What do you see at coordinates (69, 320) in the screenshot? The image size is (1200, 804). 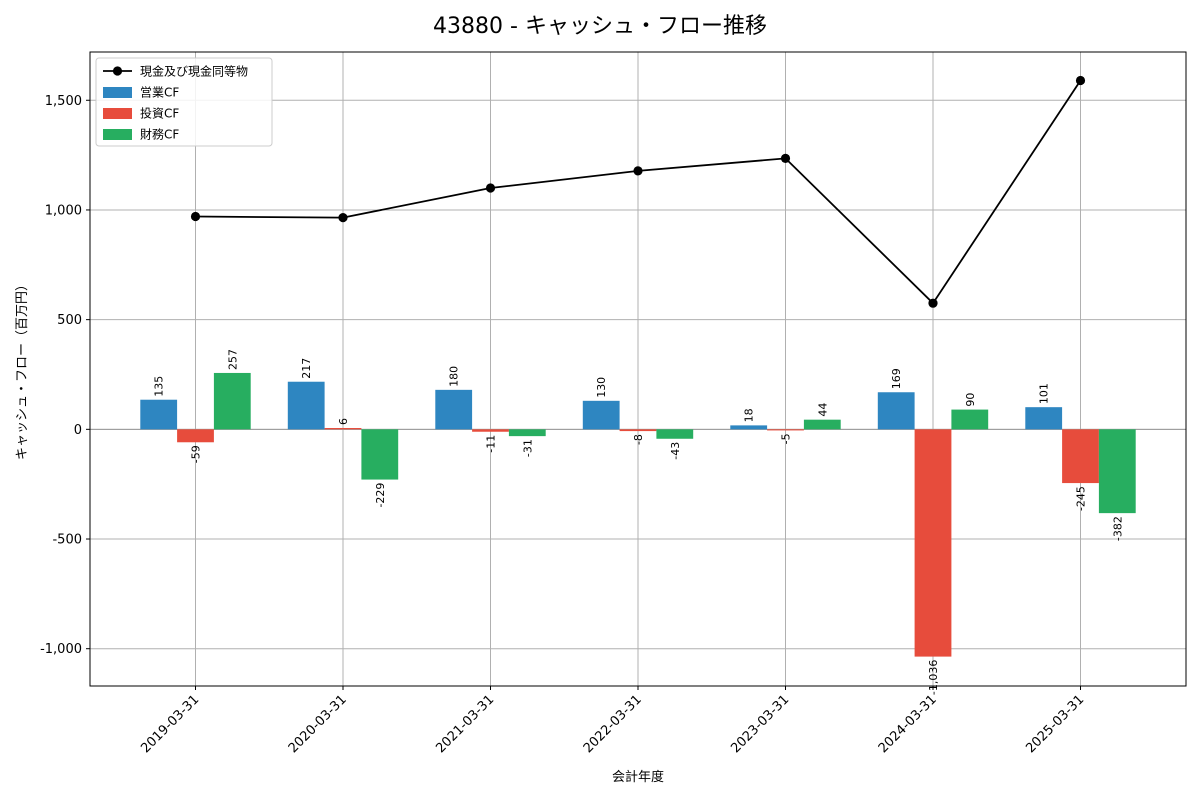 I see `y-tick-label: 500` at bounding box center [69, 320].